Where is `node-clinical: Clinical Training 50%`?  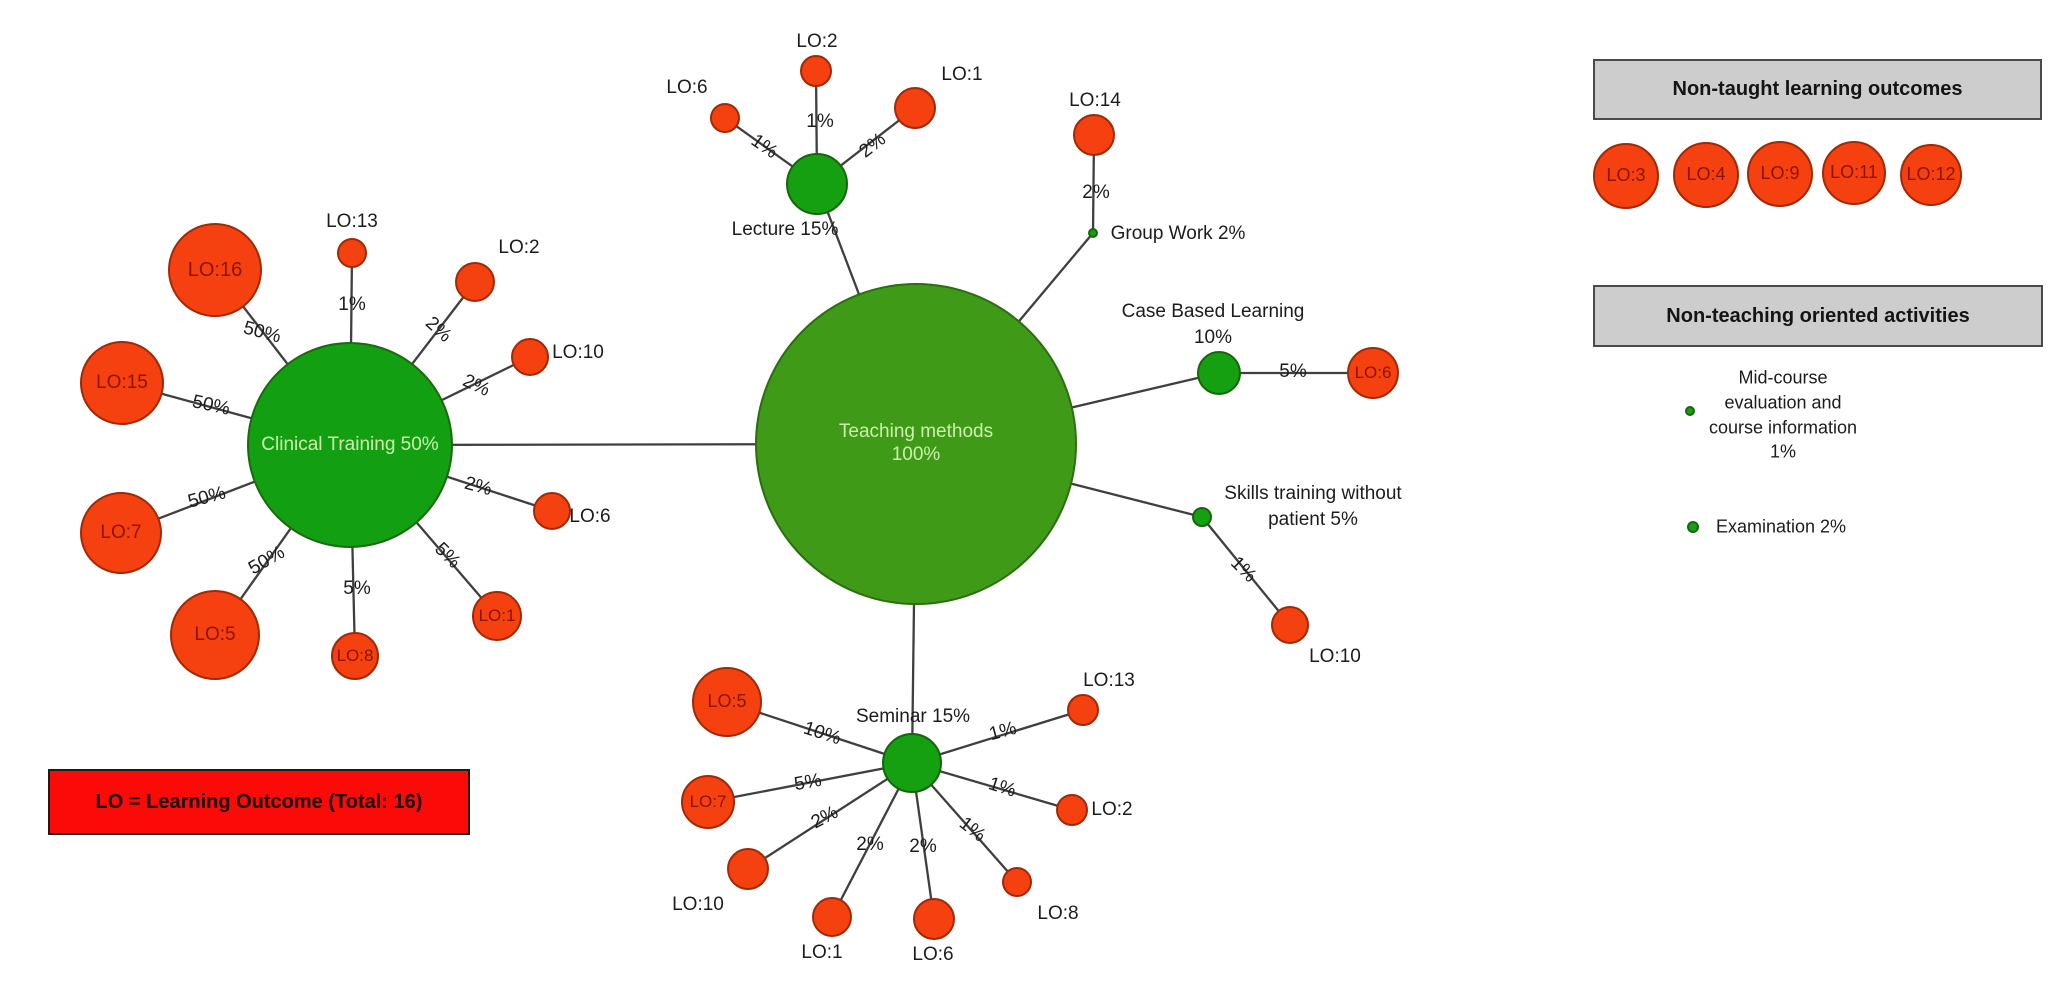 node-clinical: Clinical Training 50% is located at coordinates (350, 445).